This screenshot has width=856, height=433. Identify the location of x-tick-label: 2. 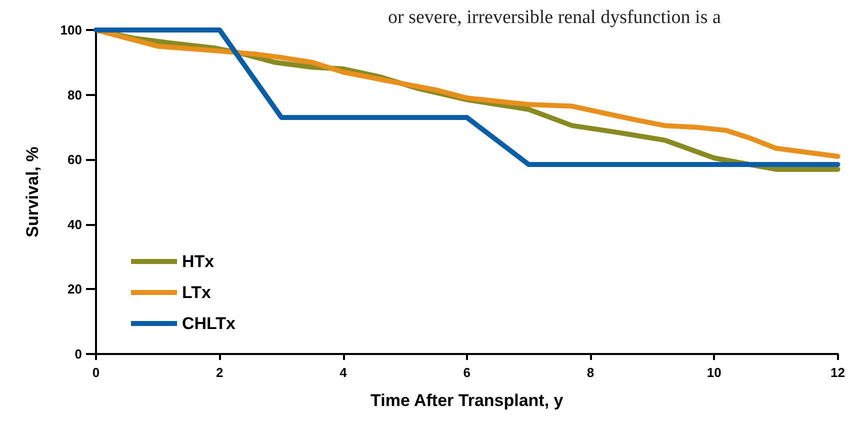
(220, 372).